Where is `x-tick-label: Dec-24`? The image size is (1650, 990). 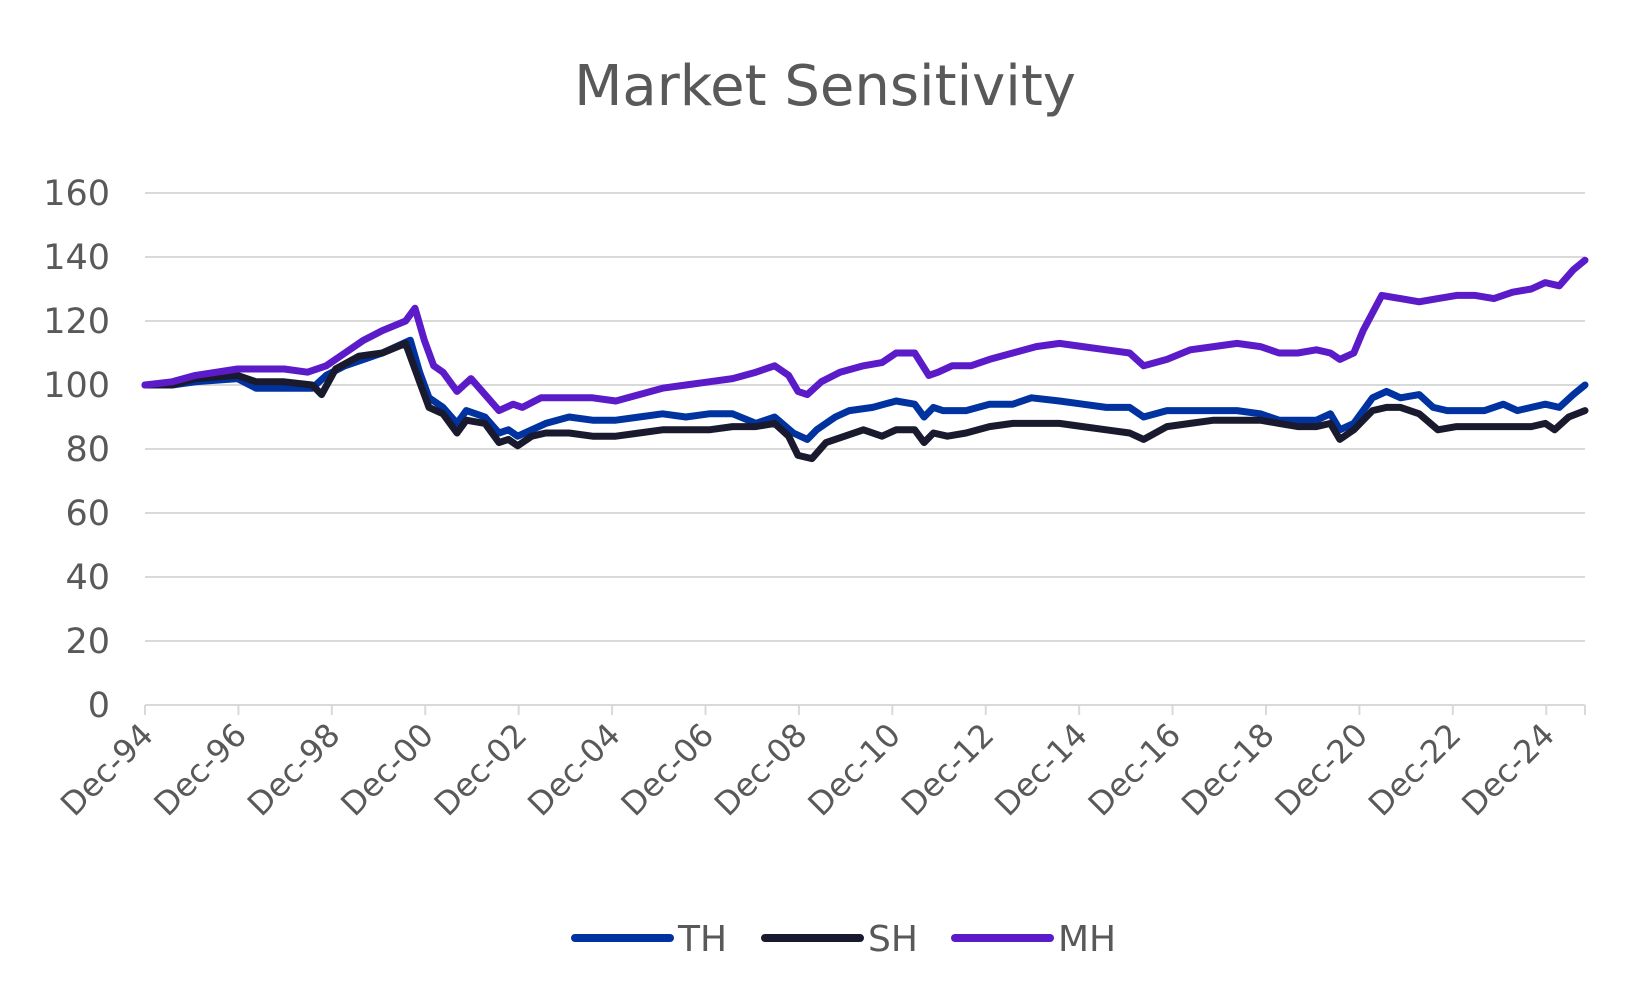 x-tick-label: Dec-24 is located at coordinates (1508, 770).